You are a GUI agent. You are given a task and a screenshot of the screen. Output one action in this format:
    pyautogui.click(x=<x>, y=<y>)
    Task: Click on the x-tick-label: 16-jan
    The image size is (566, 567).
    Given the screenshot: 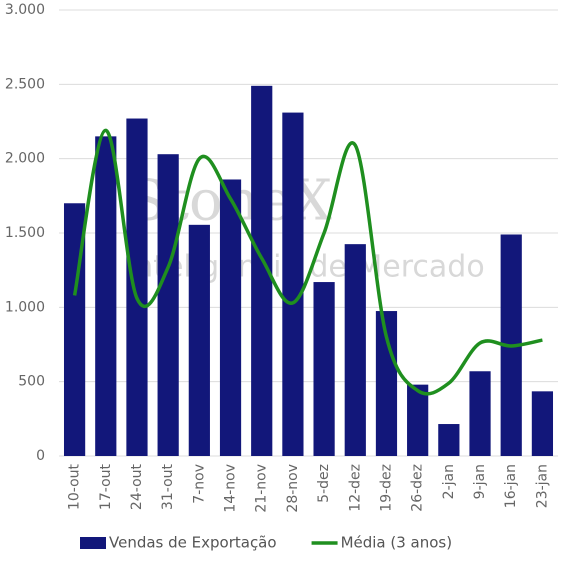 What is the action you would take?
    pyautogui.click(x=511, y=486)
    